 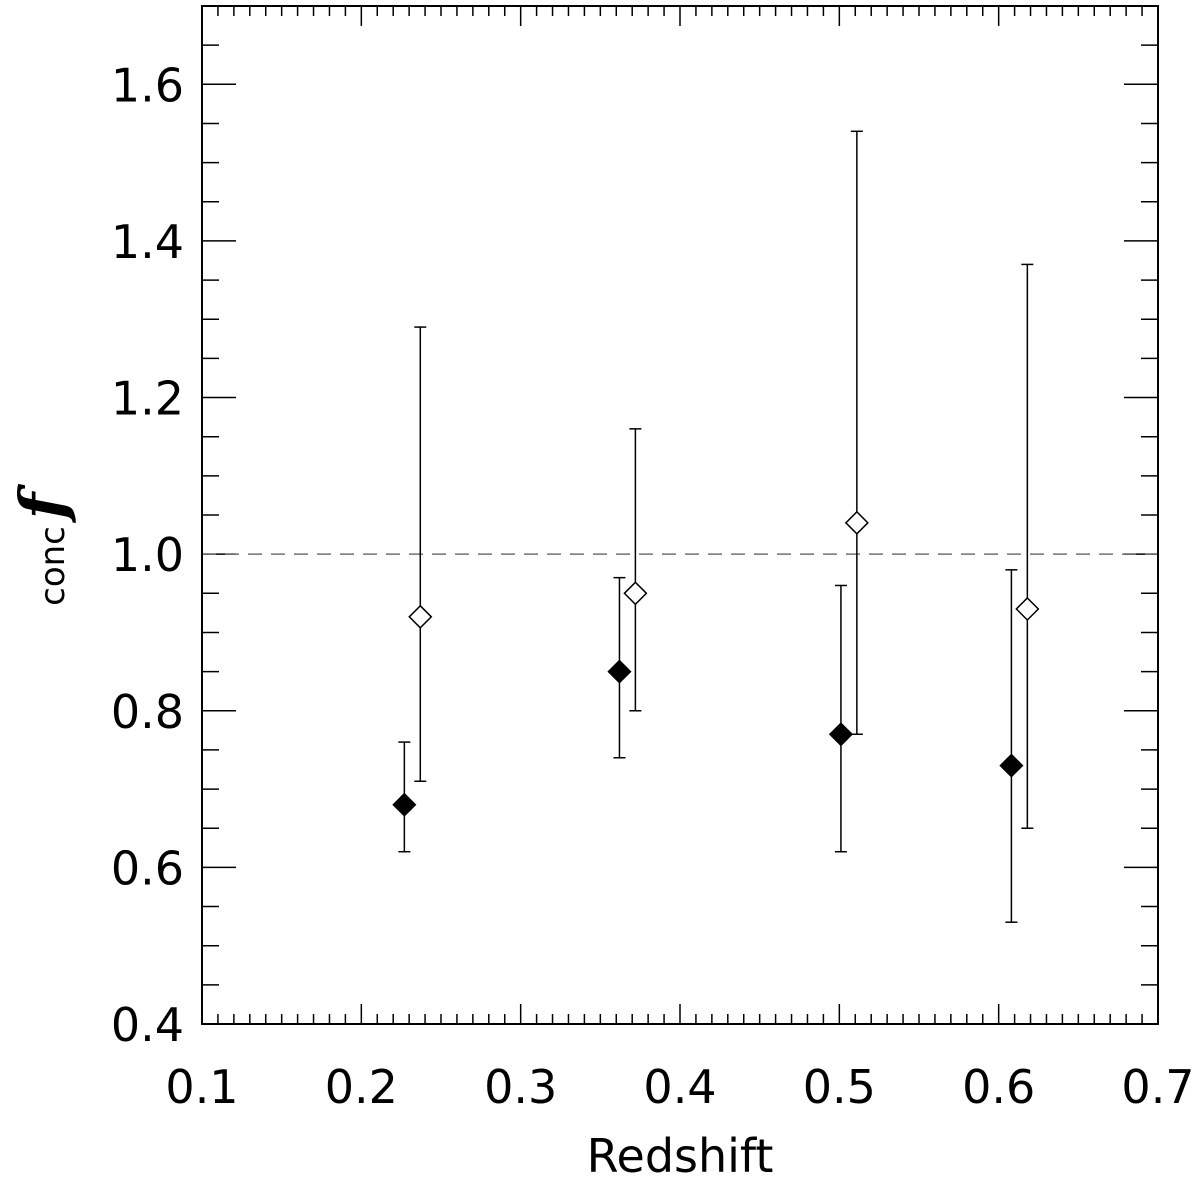 What do you see at coordinates (147, 242) in the screenshot?
I see `y-tick-label: 1.4` at bounding box center [147, 242].